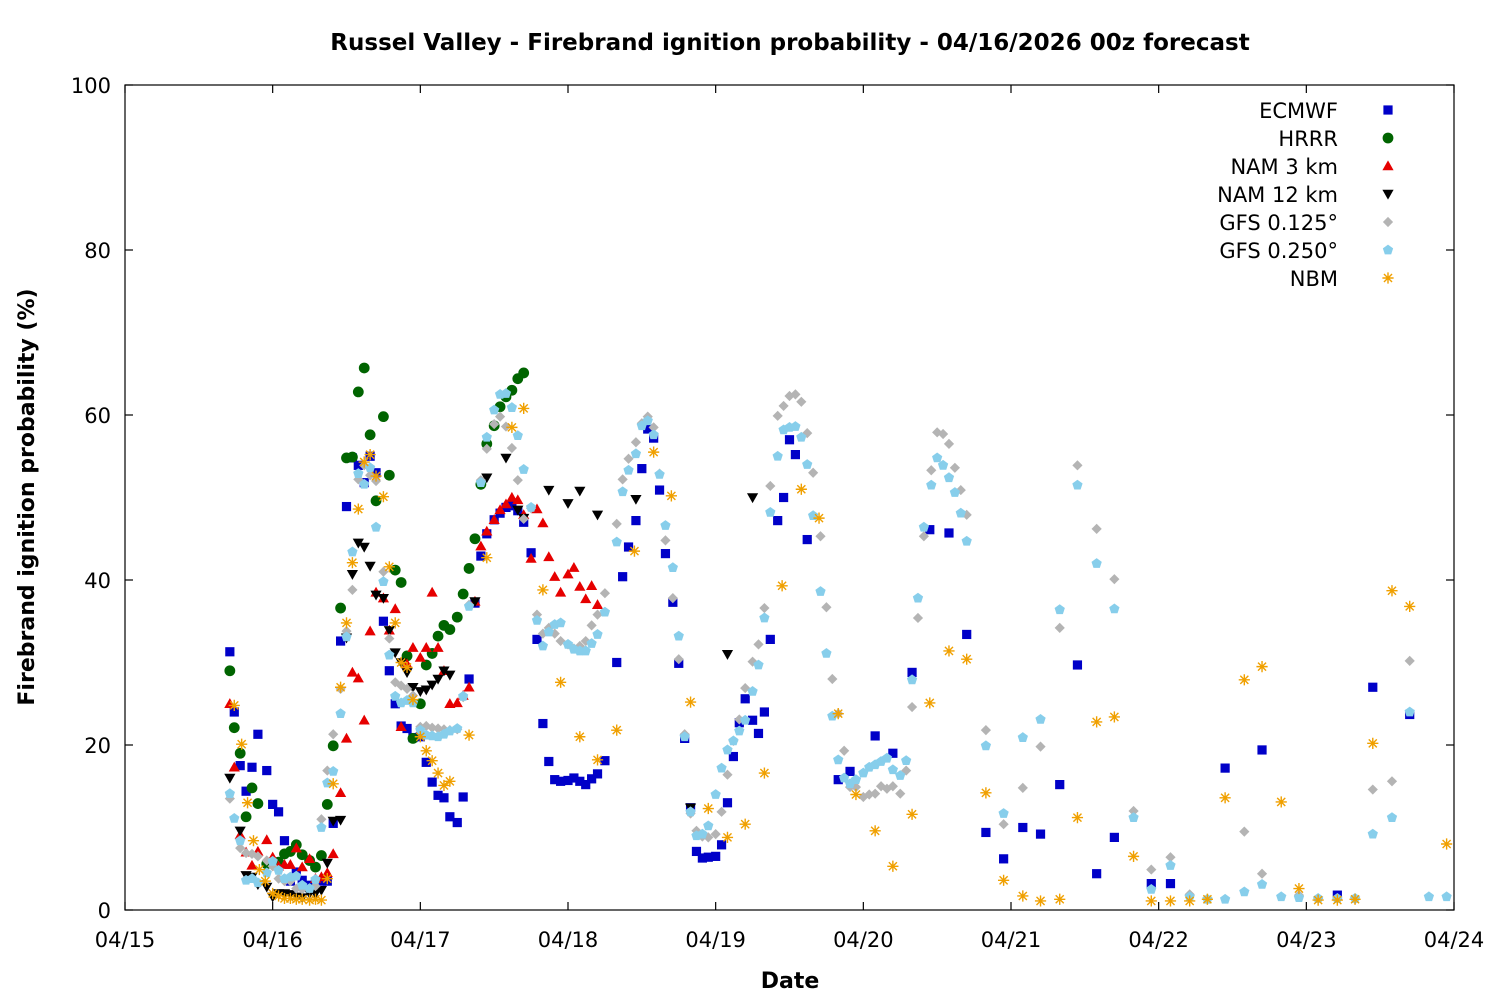  I want to click on legend-label: GFS 0.125°, so click(1278, 223).